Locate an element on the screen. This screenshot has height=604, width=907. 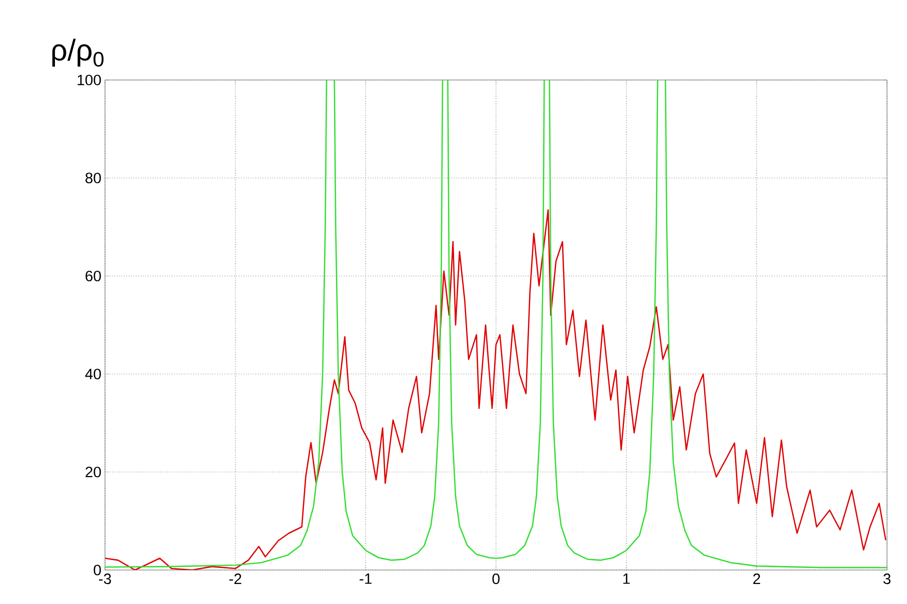
y-axis-title: ρ/ρ$_{0}$ is located at coordinates (78, 52).